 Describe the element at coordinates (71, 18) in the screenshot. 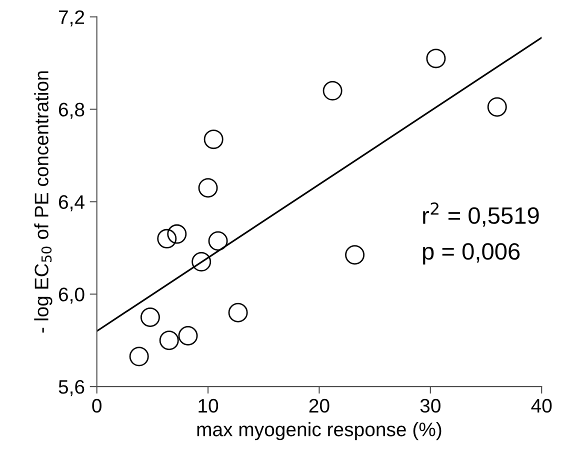

I see `y-tick-label: 7,2` at that location.